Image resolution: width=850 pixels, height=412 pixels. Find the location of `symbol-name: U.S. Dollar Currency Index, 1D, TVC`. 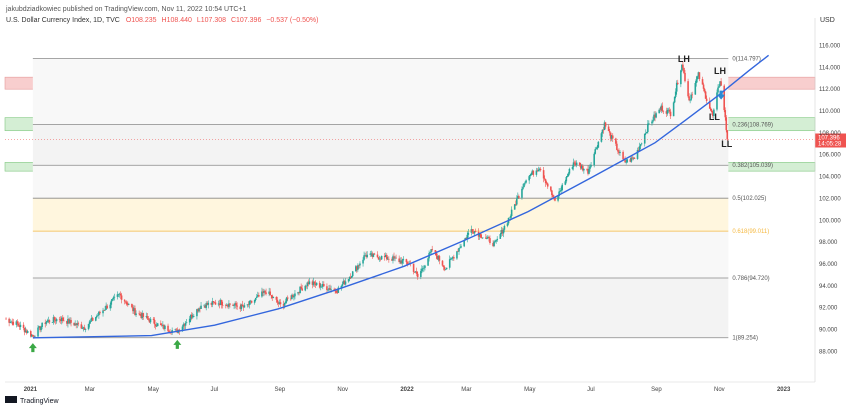

symbol-name: U.S. Dollar Currency Index, 1D, TVC is located at coordinates (63, 20).